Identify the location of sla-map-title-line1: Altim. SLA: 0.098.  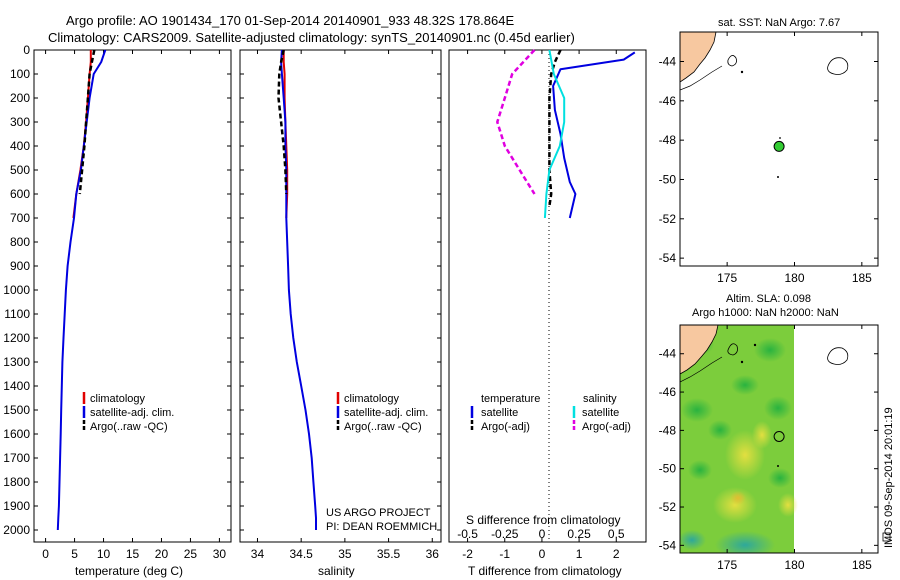
(768, 299).